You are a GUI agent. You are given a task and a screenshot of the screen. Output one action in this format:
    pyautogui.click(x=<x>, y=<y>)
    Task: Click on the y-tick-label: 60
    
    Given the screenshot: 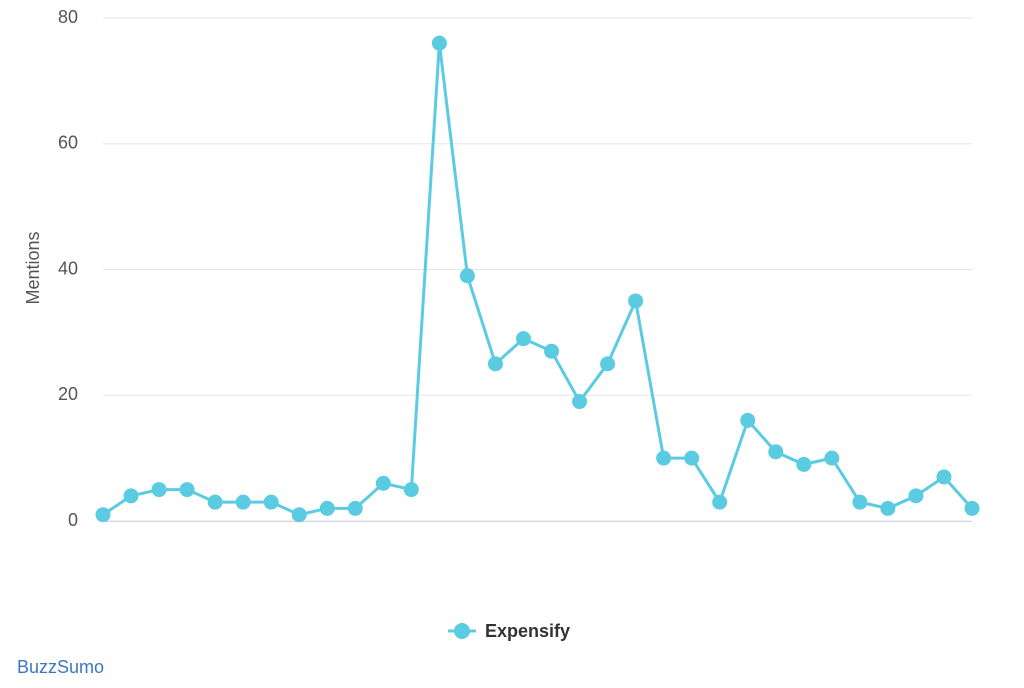 What is the action you would take?
    pyautogui.click(x=68, y=143)
    